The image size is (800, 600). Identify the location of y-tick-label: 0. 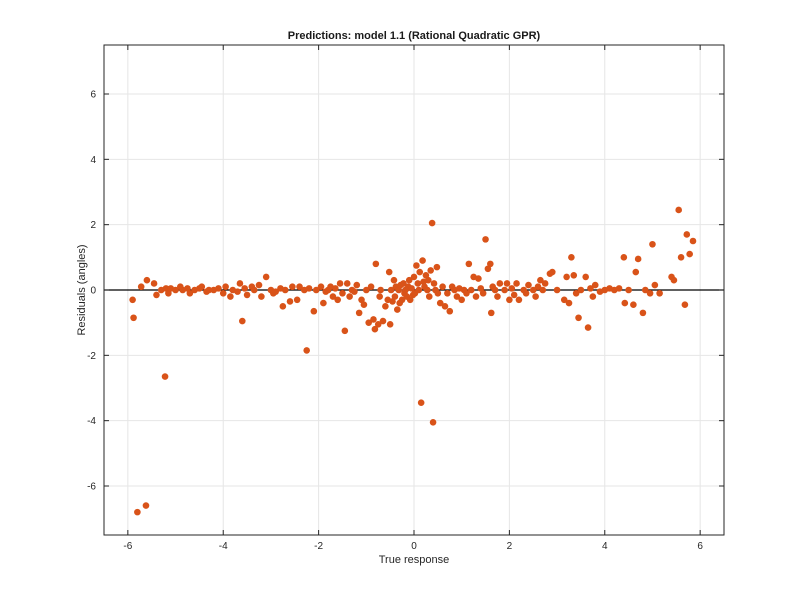
(93, 291).